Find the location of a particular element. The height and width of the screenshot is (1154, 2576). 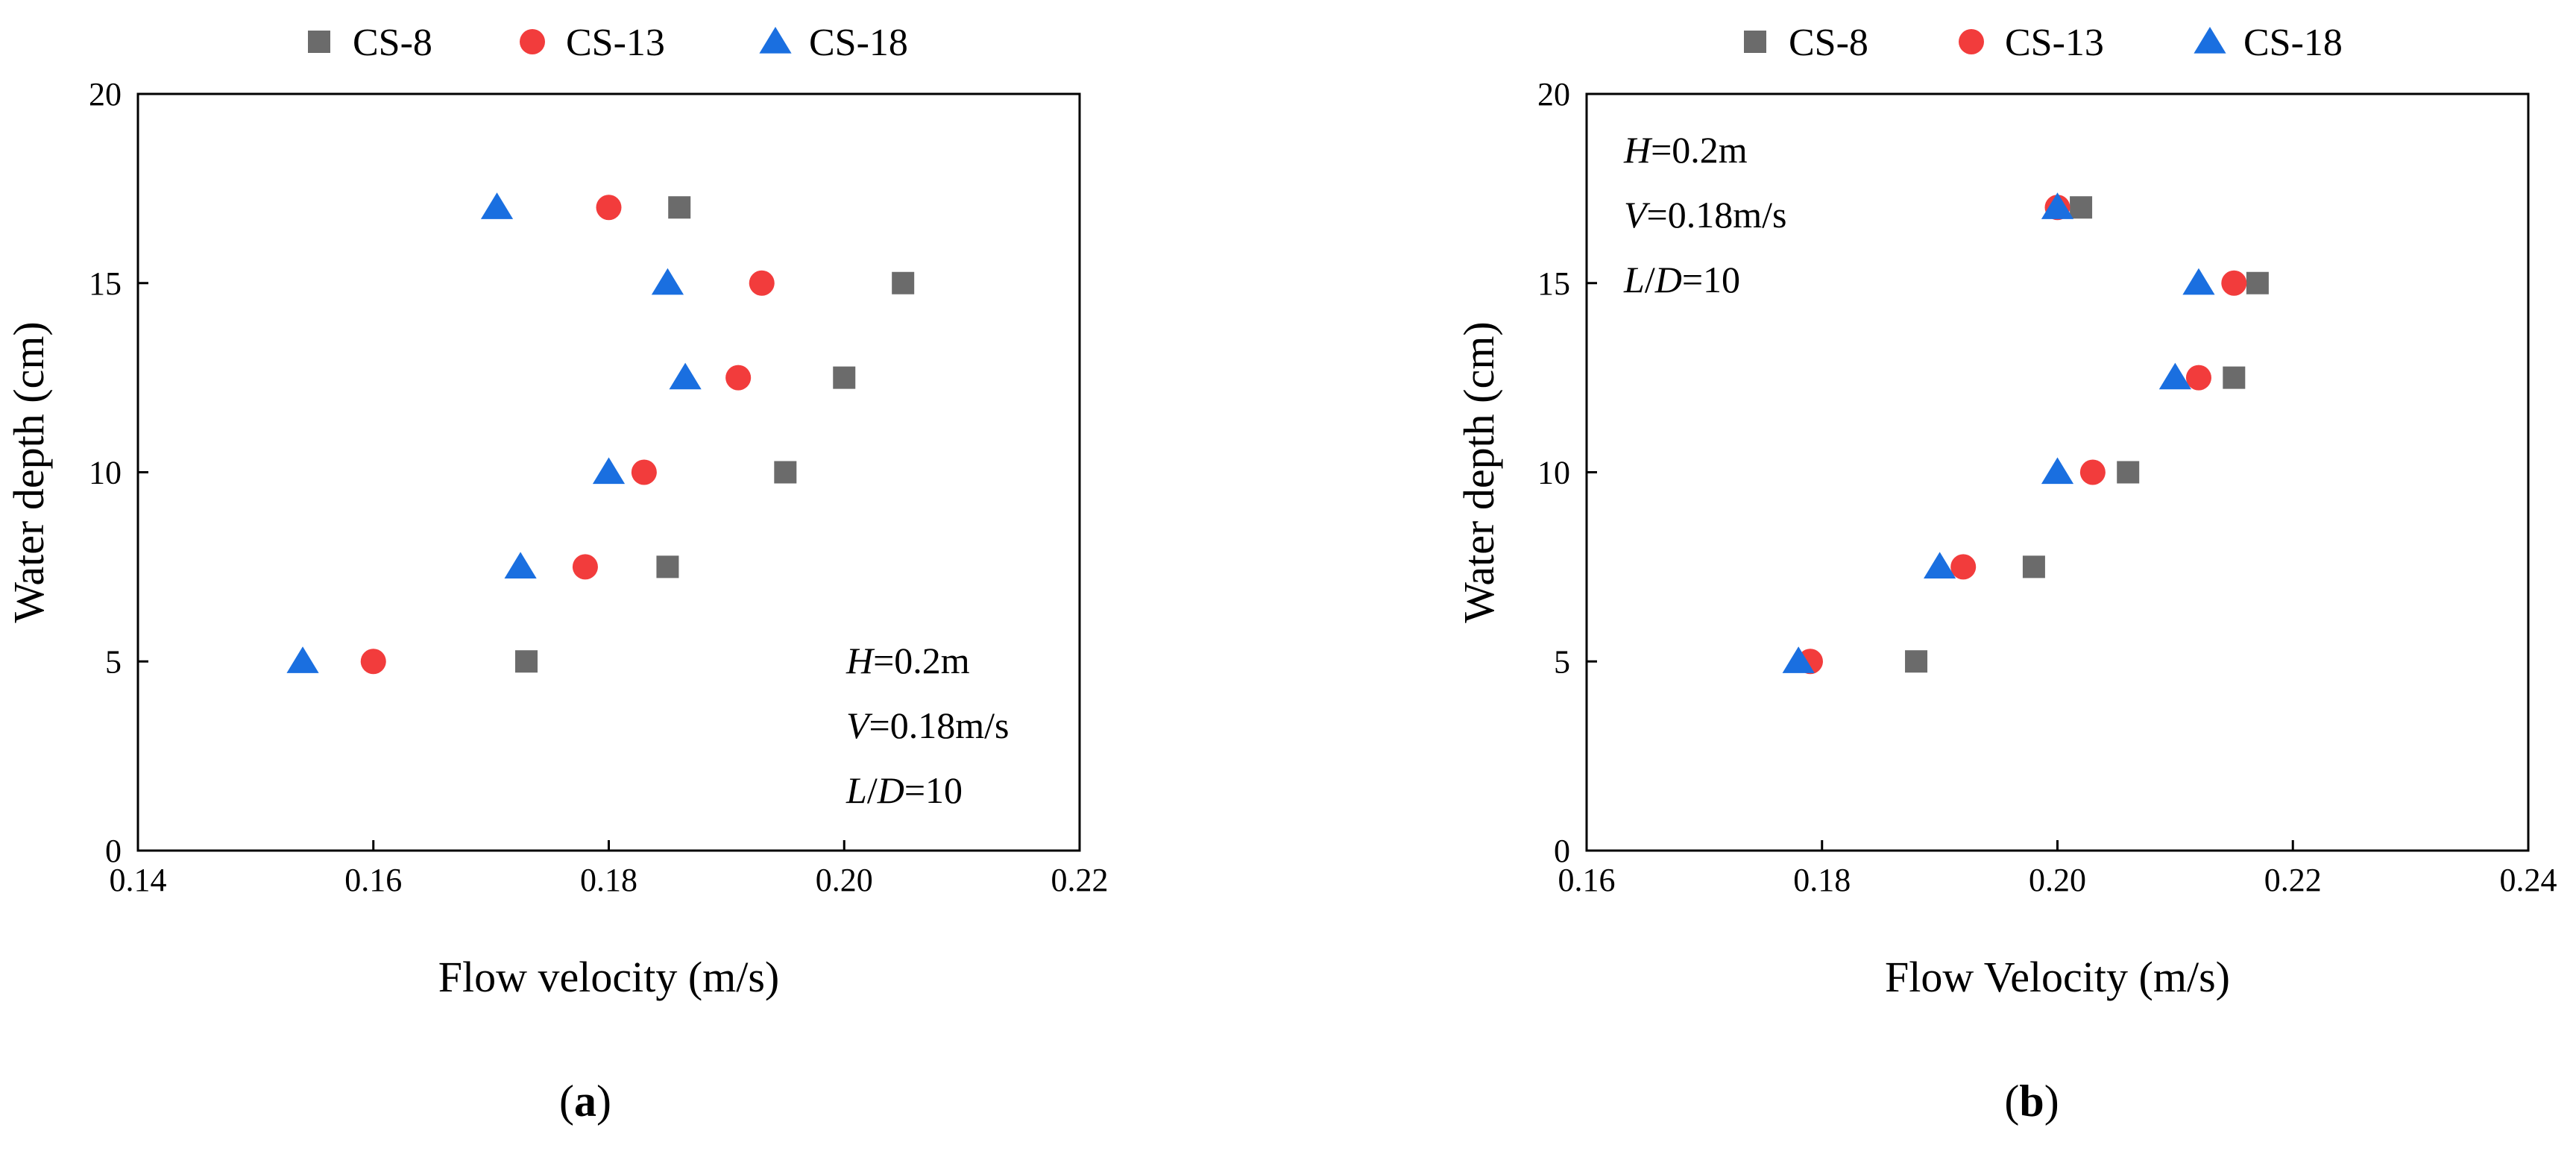

panel-label: (a) is located at coordinates (585, 1101).